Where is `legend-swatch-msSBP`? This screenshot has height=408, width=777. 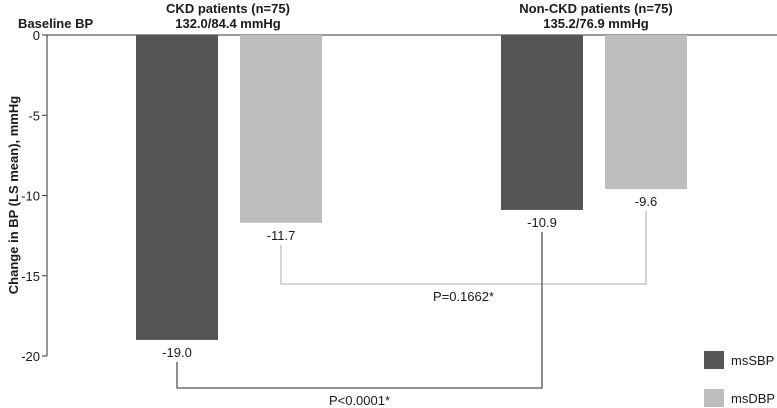
legend-swatch-msSBP is located at coordinates (714, 360).